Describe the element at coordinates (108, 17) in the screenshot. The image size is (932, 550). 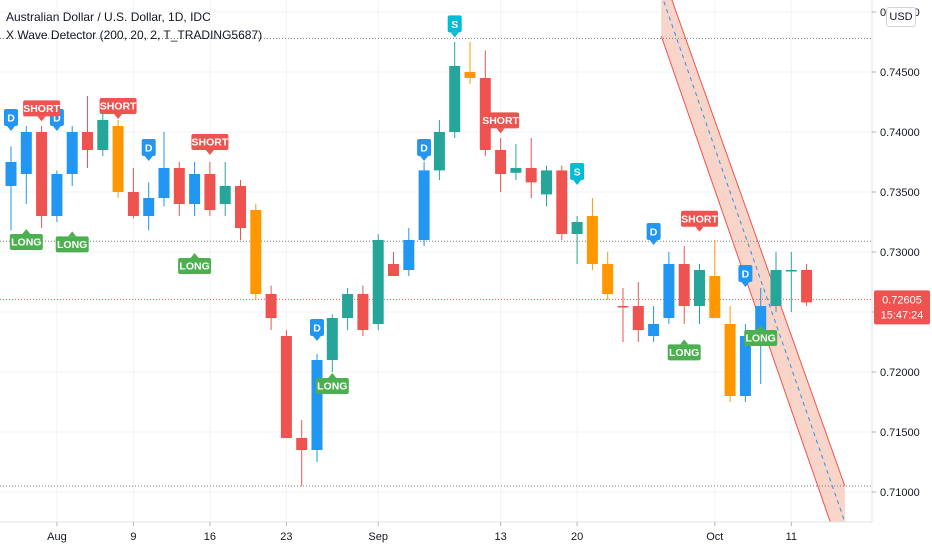
I see `symbol-title: Australian Dollar / U.S. Dollar, 1D, IDC` at that location.